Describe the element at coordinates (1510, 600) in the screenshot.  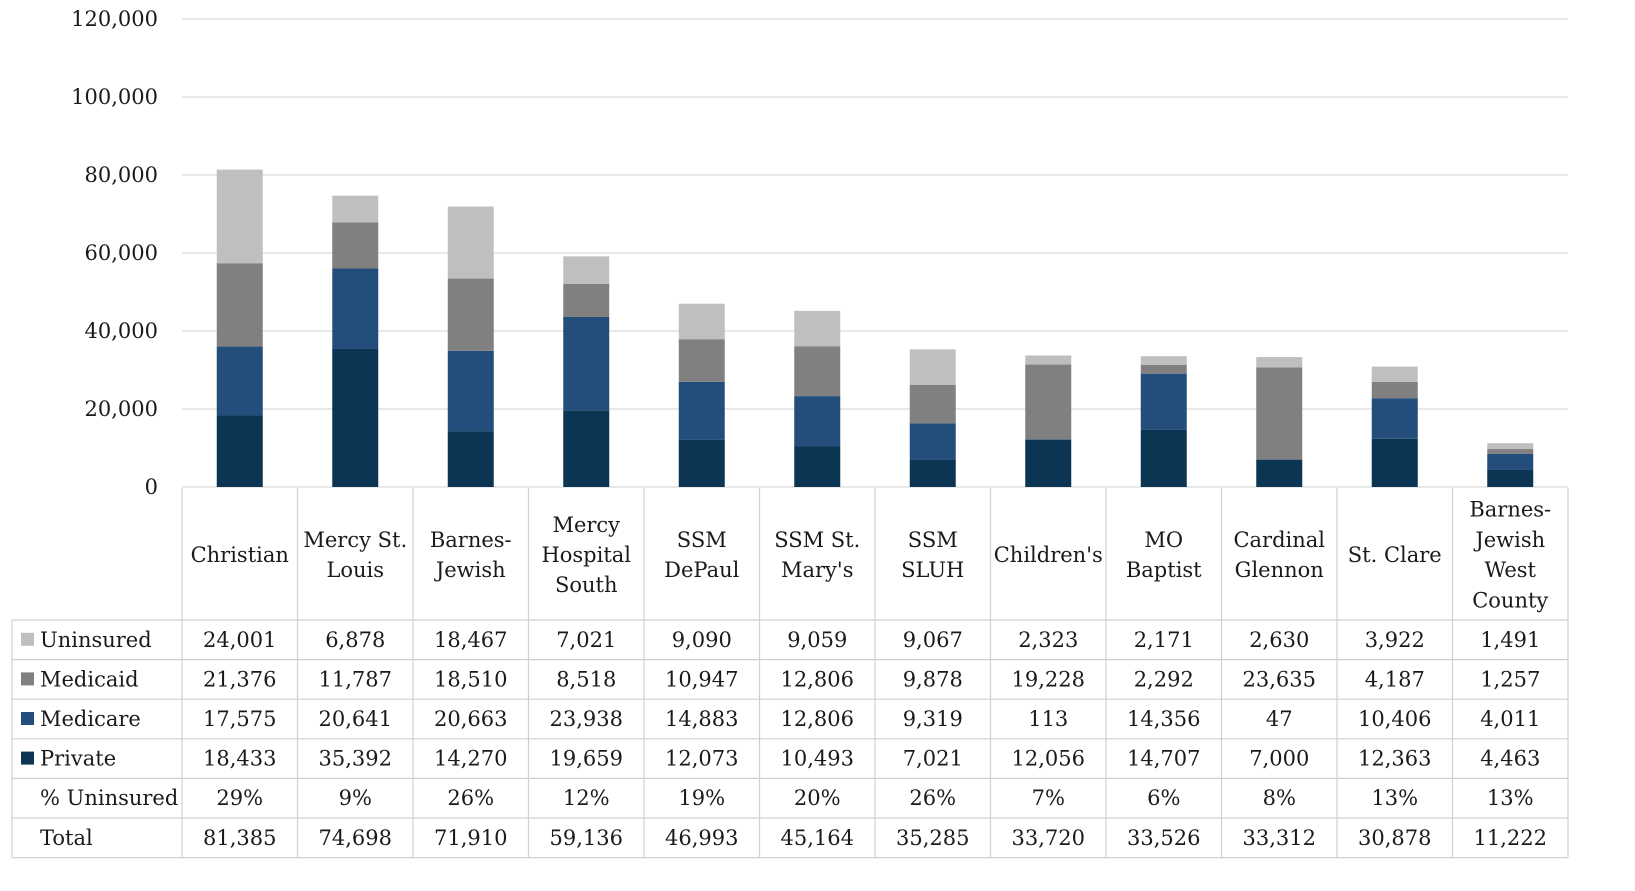
I see `category-label-line: County` at that location.